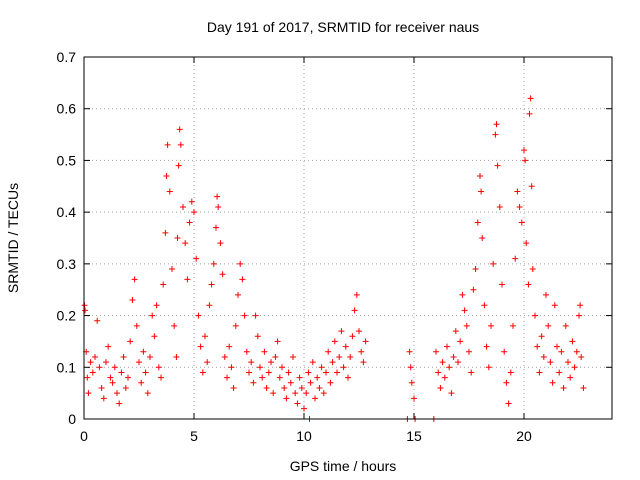 The image size is (640, 480). What do you see at coordinates (67, 57) in the screenshot?
I see `y-tick-label: 0.7` at bounding box center [67, 57].